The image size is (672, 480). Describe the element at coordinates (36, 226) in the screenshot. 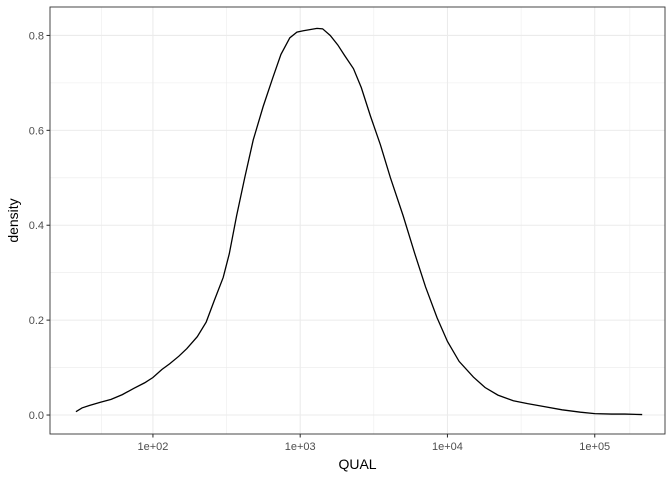

I see `y-tick-label: 0.4` at that location.